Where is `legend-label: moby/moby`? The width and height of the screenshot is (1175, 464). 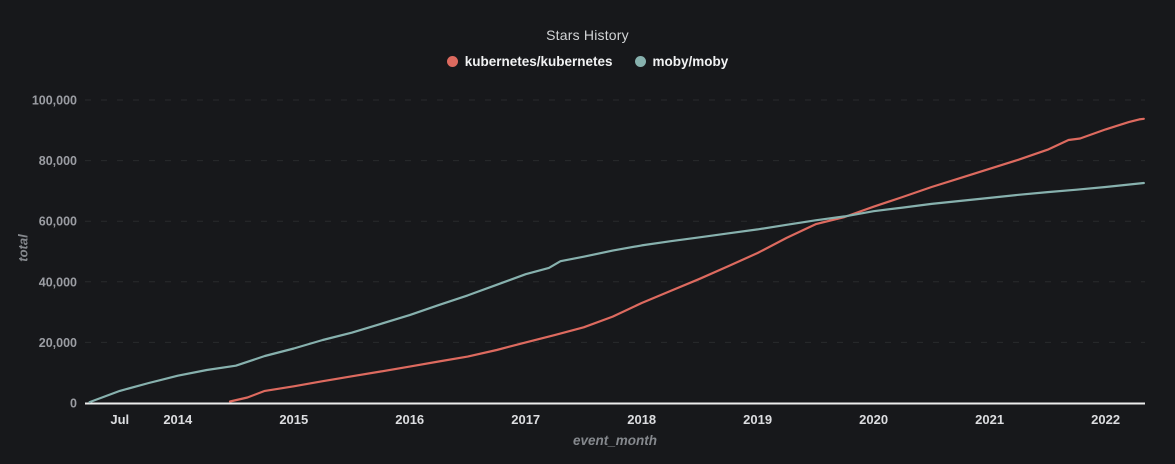 legend-label: moby/moby is located at coordinates (690, 61).